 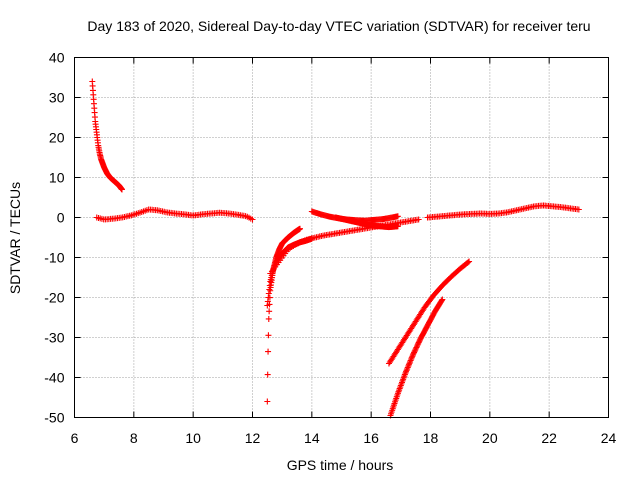 What do you see at coordinates (54, 258) in the screenshot?
I see `y-tick-label: -10` at bounding box center [54, 258].